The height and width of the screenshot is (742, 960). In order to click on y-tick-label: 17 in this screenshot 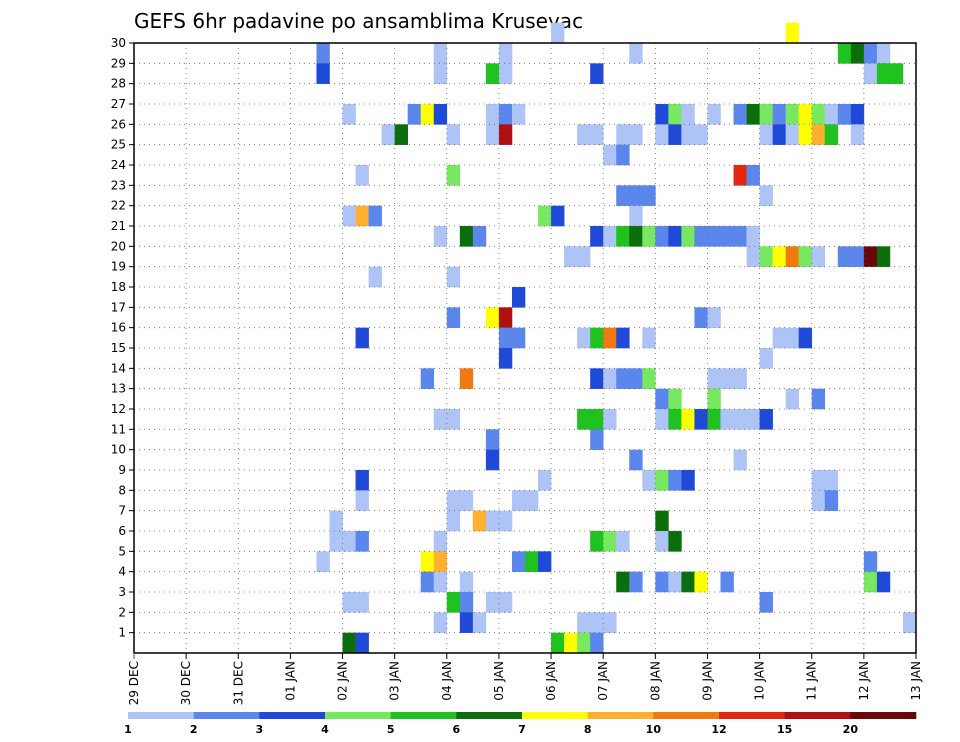, I will do `click(118, 307)`.